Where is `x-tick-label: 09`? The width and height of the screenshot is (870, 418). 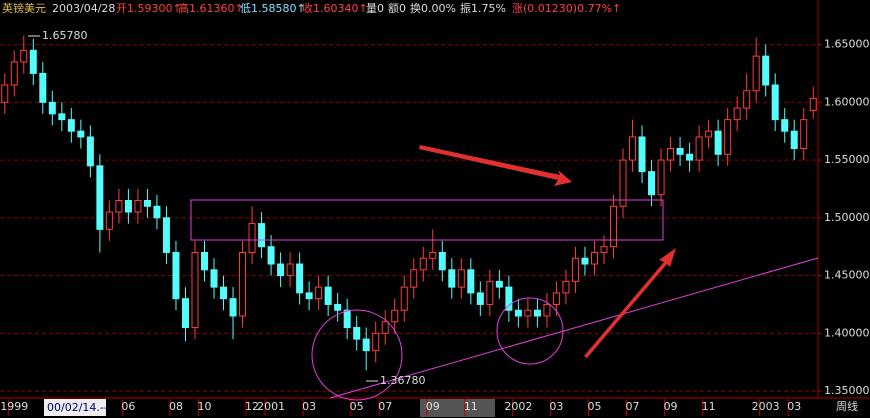
x-tick-label: 09 is located at coordinates (671, 406).